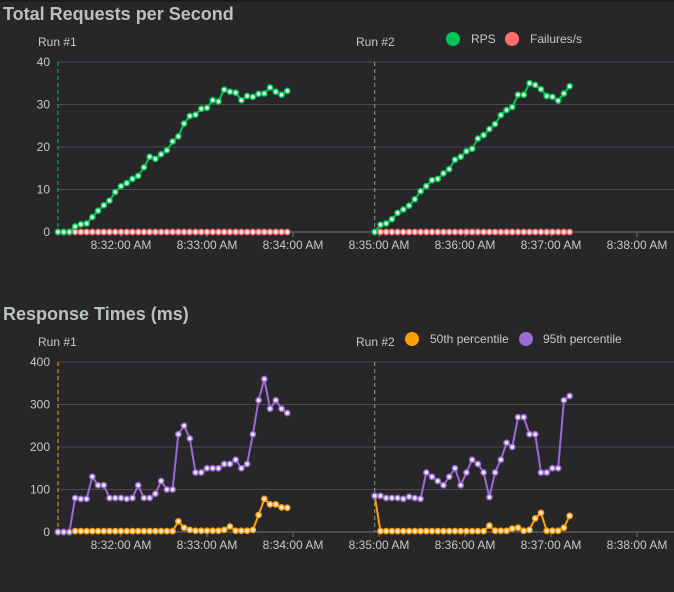  I want to click on x-tick-label: 8:32:00 AM, so click(121, 245).